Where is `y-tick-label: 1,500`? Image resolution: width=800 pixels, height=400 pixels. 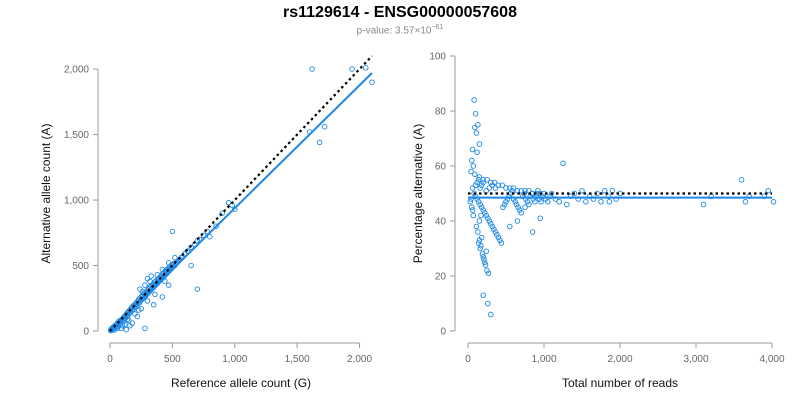
y-tick-label: 1,500 is located at coordinates (76, 135).